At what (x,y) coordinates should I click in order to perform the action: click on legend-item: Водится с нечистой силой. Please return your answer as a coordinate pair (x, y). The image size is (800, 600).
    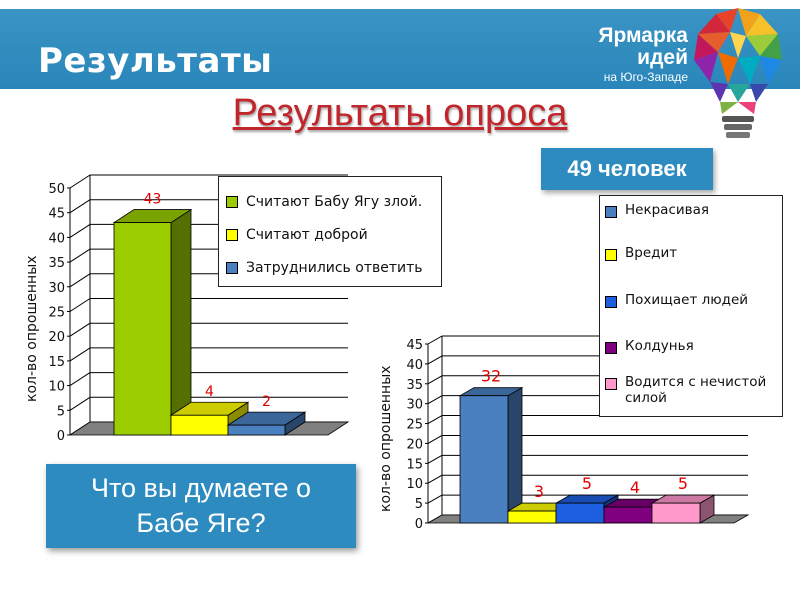
    Looking at the image, I should click on (693, 390).